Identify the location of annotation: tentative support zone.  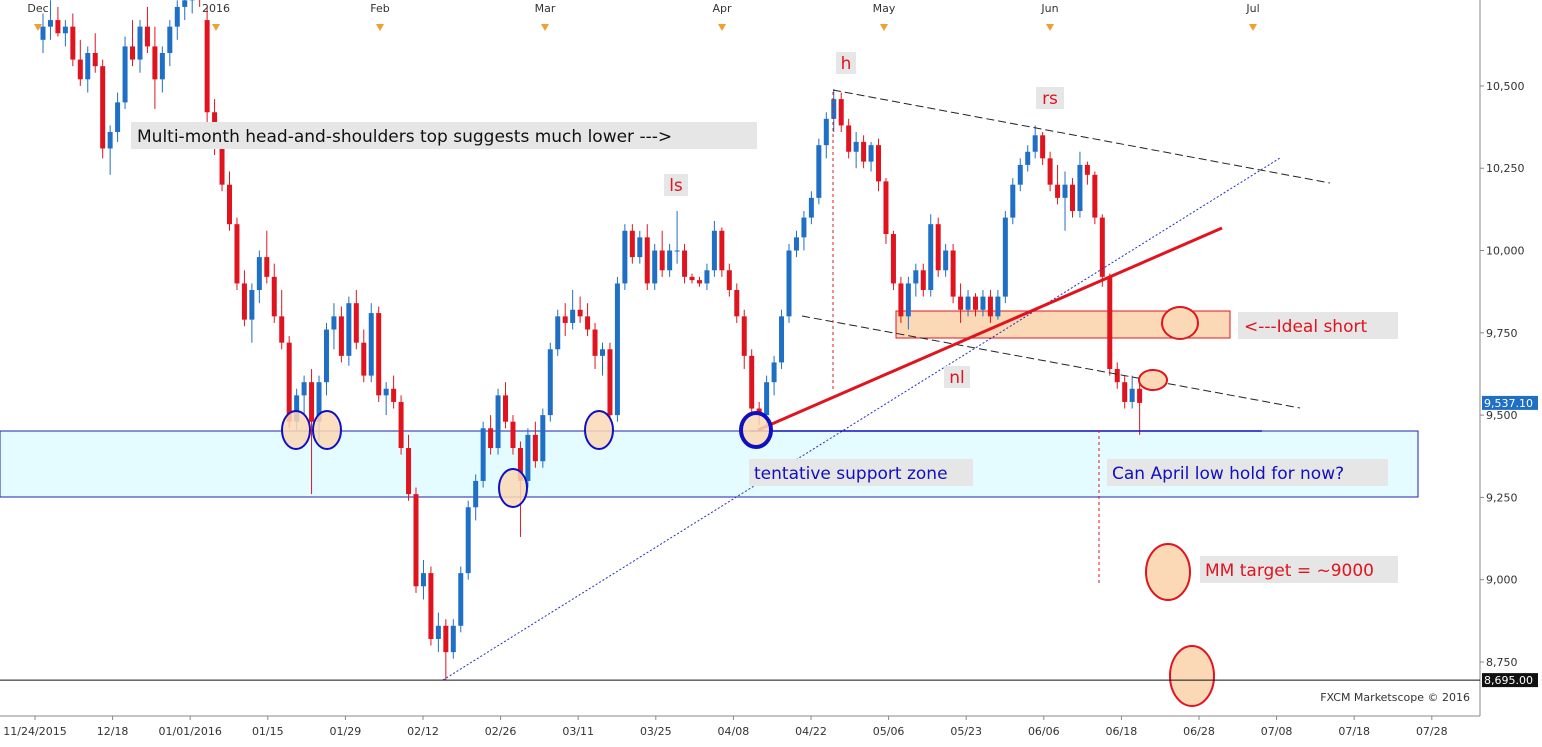
(851, 474).